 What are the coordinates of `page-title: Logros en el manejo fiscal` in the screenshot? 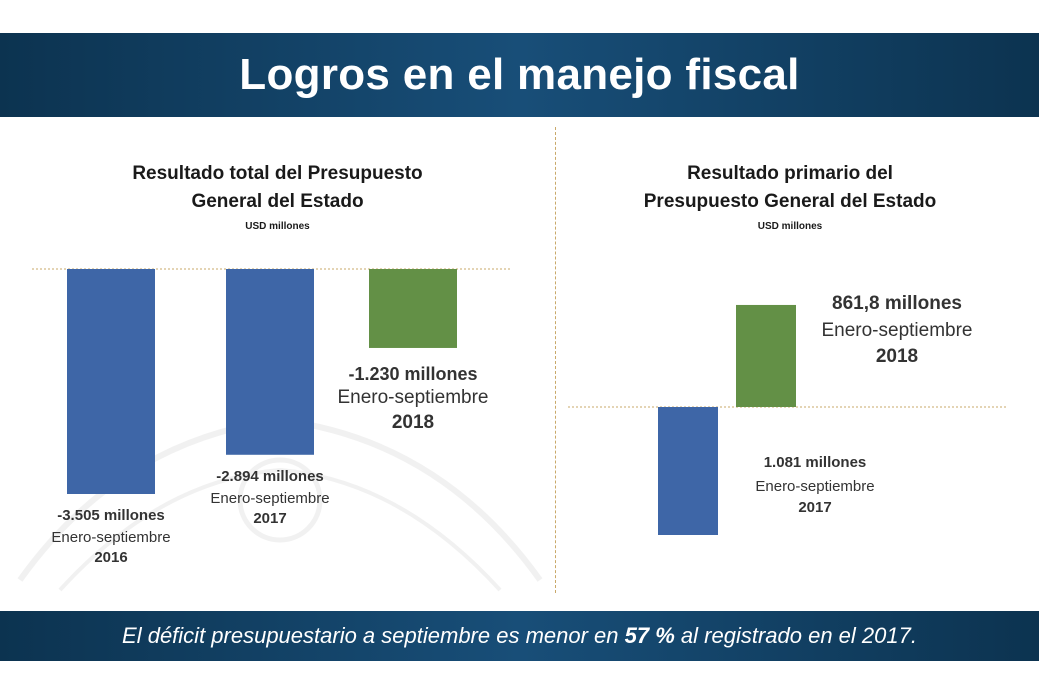 It's located at (519, 74).